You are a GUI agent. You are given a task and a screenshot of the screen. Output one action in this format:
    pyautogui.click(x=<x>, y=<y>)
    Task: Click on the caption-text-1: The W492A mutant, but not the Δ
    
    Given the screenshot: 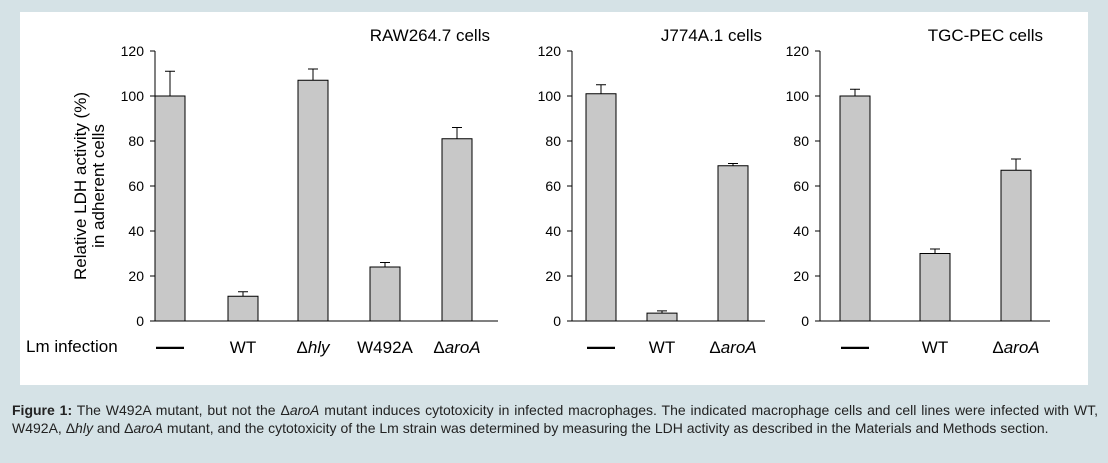 What is the action you would take?
    pyautogui.click(x=181, y=410)
    